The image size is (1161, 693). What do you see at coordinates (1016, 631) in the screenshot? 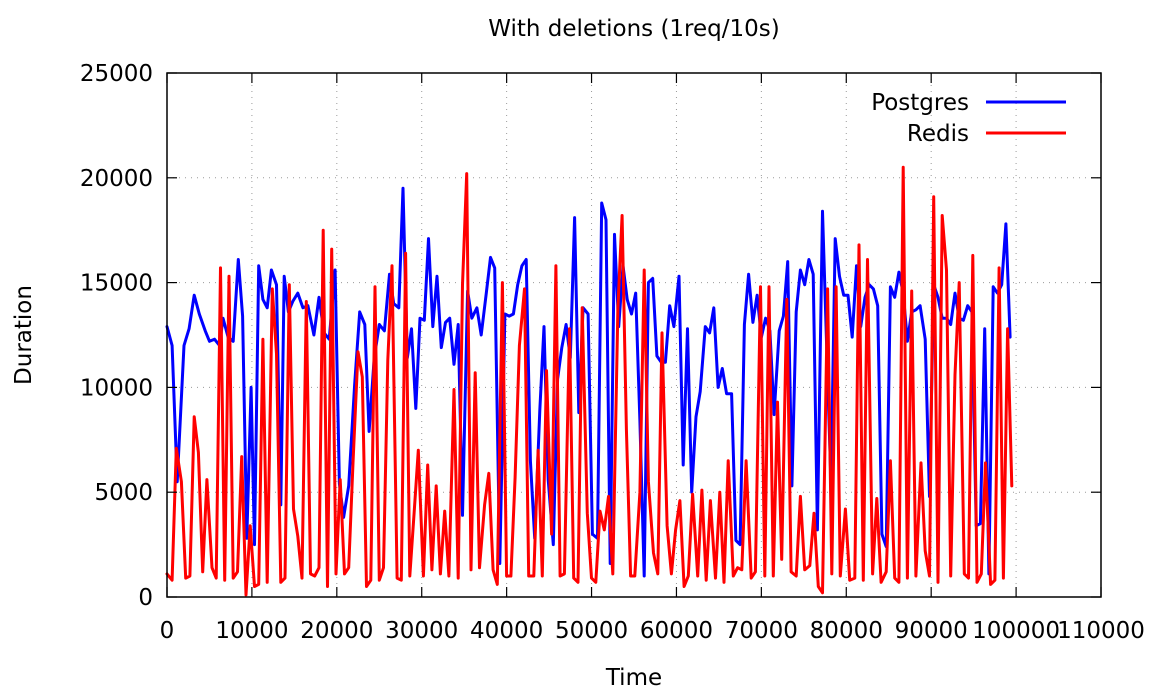
I see `x-tick-label: 100000` at bounding box center [1016, 631].